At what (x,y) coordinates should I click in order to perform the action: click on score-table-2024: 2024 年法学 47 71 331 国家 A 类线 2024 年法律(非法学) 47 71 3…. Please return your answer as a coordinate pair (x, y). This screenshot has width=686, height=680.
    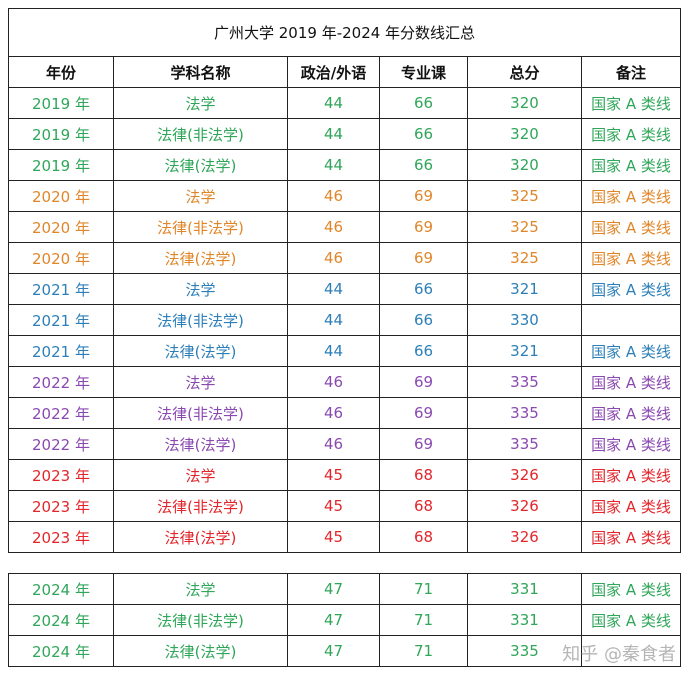
    Looking at the image, I should click on (344, 620).